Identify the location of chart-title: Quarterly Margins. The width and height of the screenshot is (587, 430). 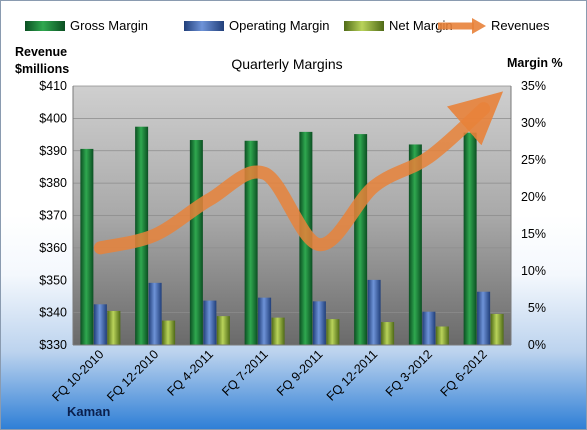
(286, 64).